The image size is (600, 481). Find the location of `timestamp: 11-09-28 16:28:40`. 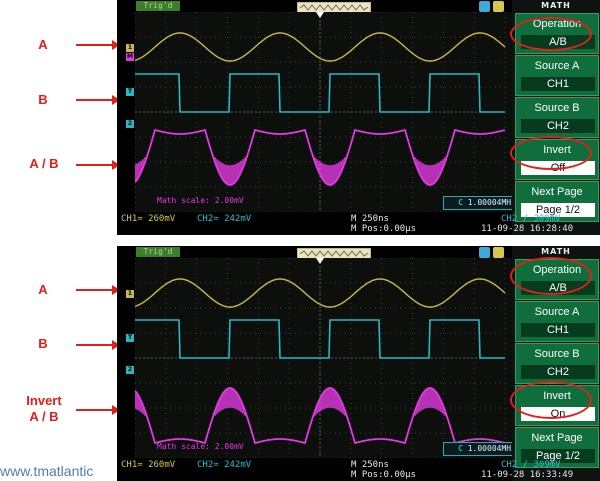

timestamp: 11-09-28 16:28:40 is located at coordinates (527, 229).